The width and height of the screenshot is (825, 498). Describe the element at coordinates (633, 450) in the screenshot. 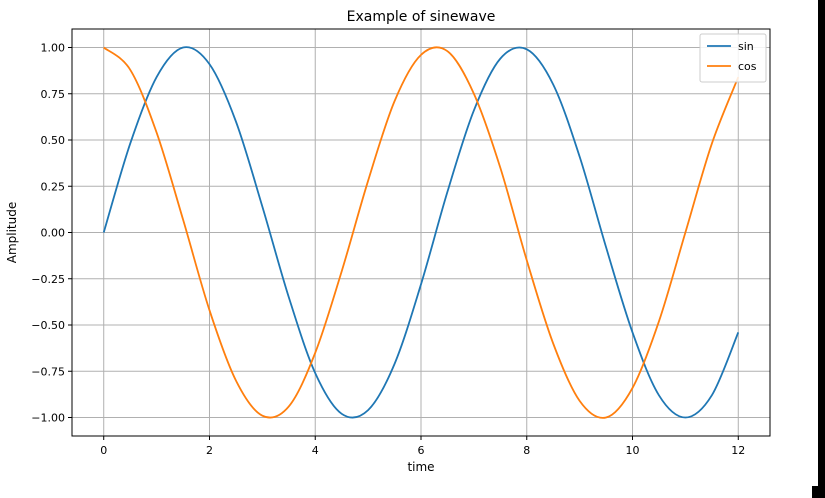

I see `x-tick-label: 10` at that location.